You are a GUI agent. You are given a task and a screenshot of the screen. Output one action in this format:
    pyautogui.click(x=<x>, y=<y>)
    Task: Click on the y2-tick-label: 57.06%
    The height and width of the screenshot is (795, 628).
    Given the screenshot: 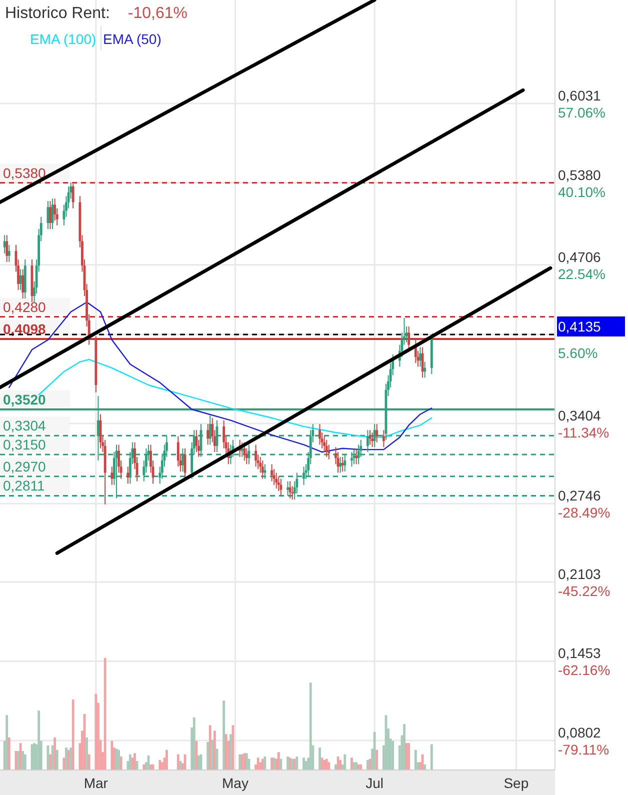 What is the action you would take?
    pyautogui.click(x=582, y=112)
    